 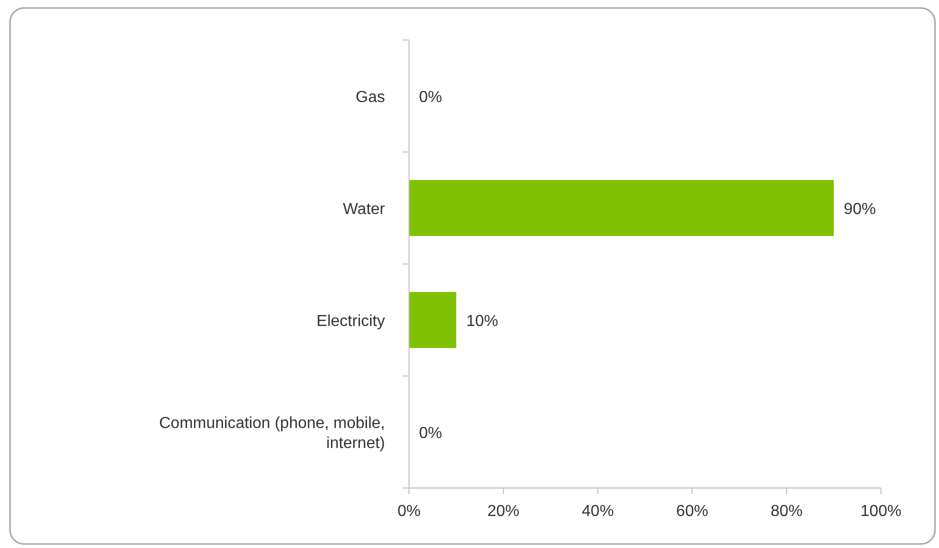 What do you see at coordinates (860, 209) in the screenshot?
I see `data-label: 90%` at bounding box center [860, 209].